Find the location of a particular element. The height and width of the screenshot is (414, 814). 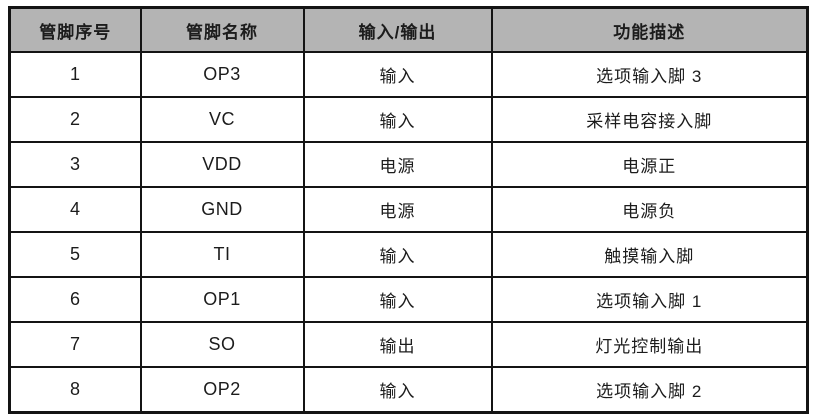

io-cell: 输出 is located at coordinates (397, 344).